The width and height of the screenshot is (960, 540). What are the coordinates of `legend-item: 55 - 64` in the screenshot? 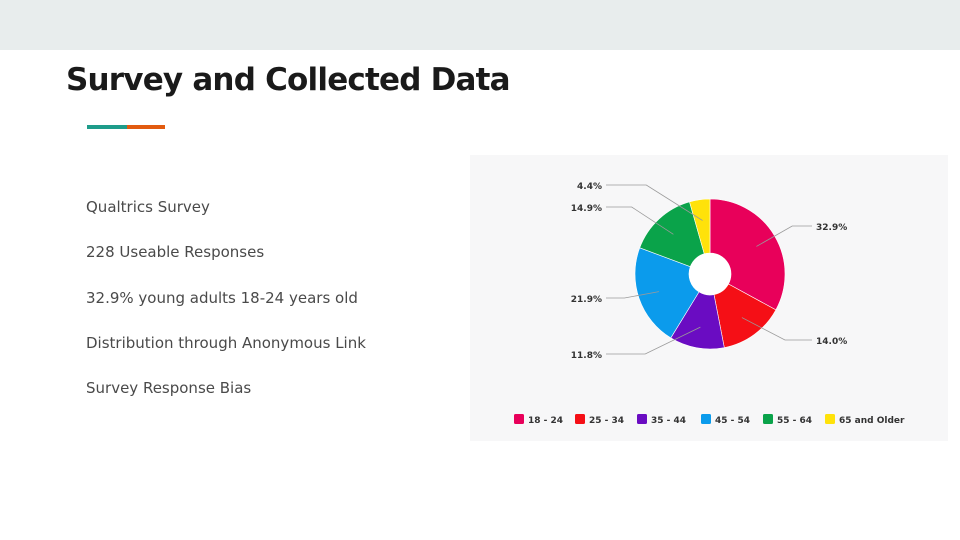 It's located at (787, 420).